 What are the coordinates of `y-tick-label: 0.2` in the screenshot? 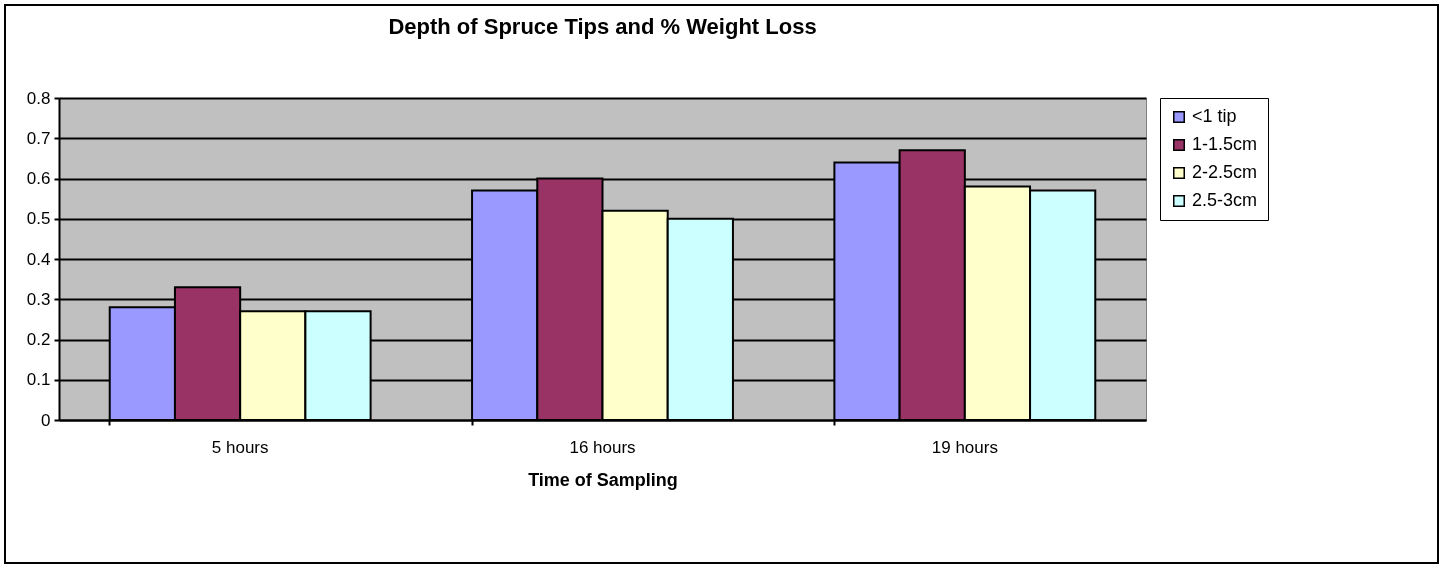 It's located at (38, 339).